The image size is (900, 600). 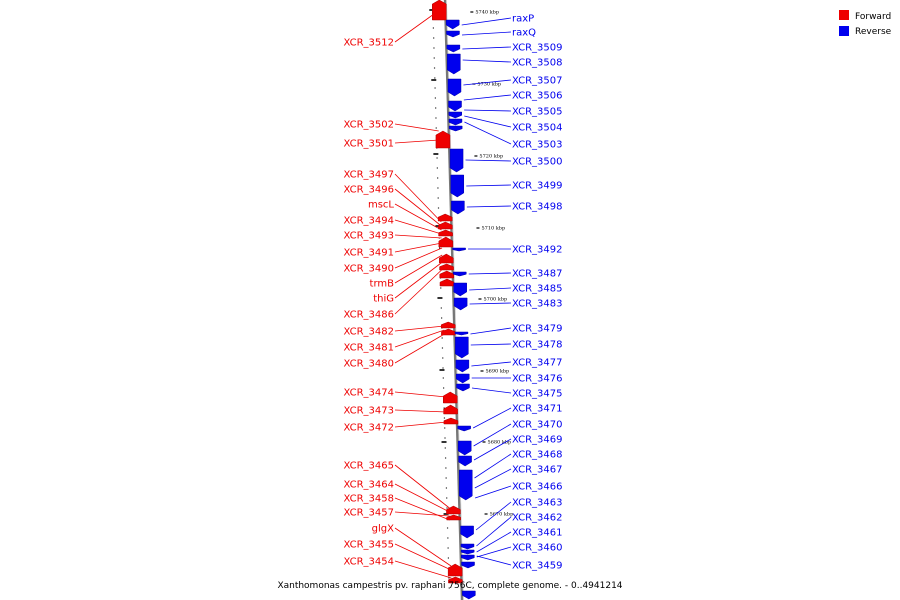 I want to click on kbp-tick-label: 5690 kbp, so click(x=498, y=372).